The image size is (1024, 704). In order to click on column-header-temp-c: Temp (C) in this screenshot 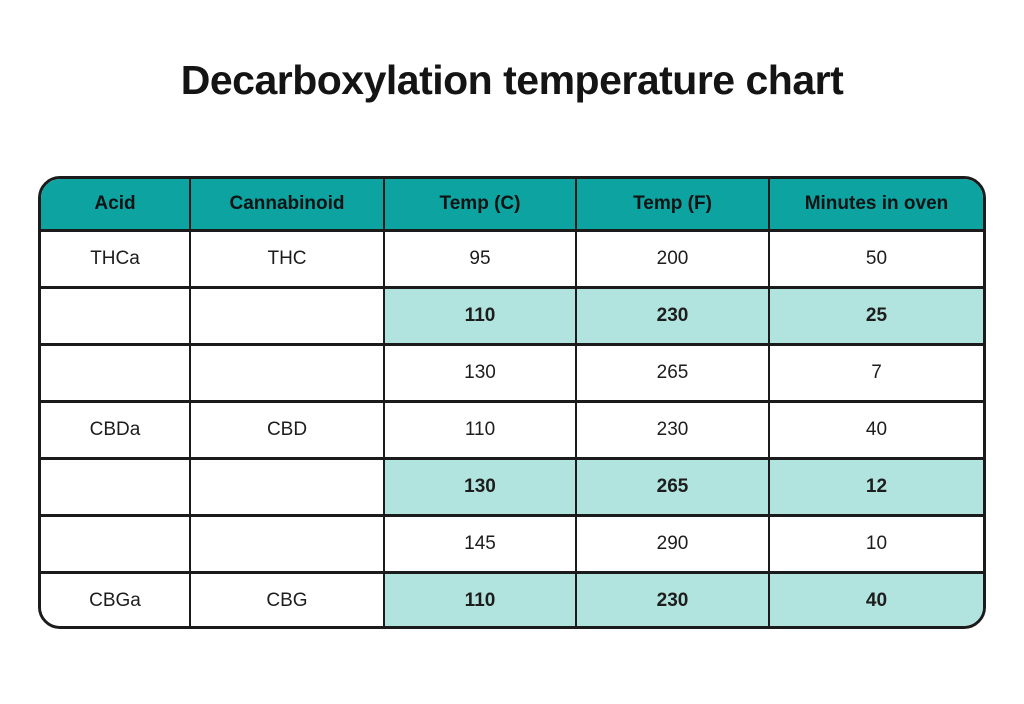, I will do `click(480, 205)`.